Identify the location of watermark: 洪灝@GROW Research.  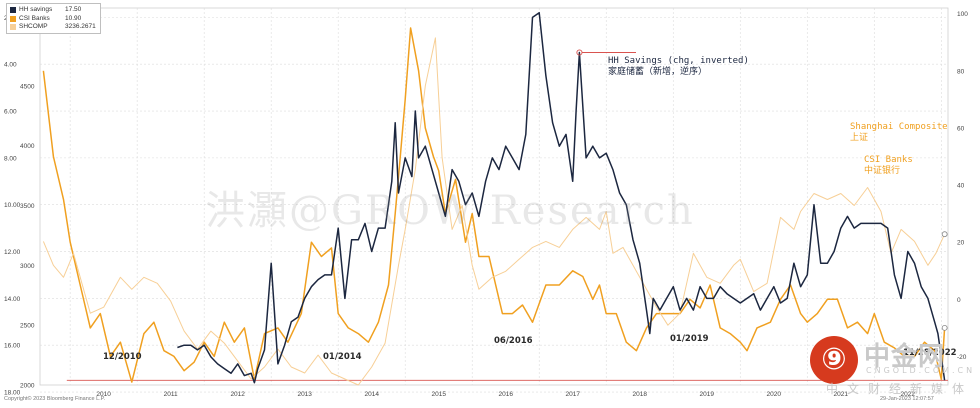
(450, 211).